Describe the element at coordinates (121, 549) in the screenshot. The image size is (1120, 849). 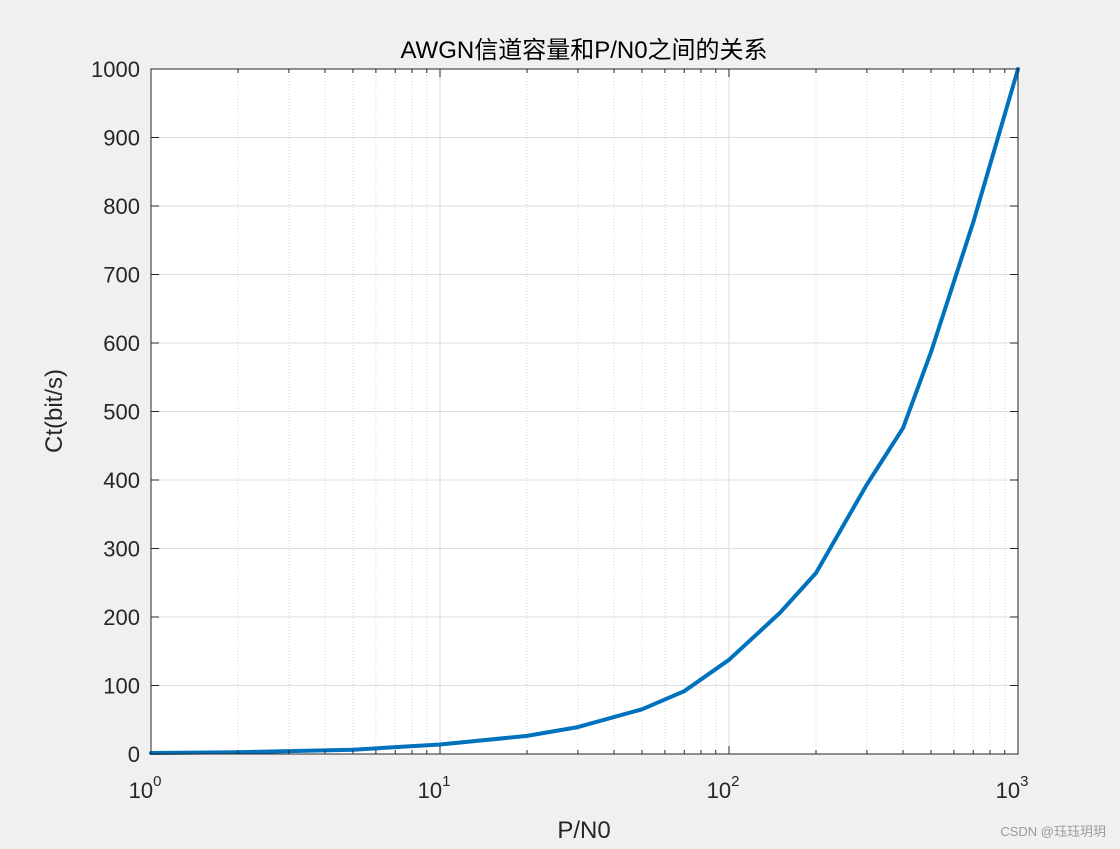
I see `y-tick-label: 300` at that location.